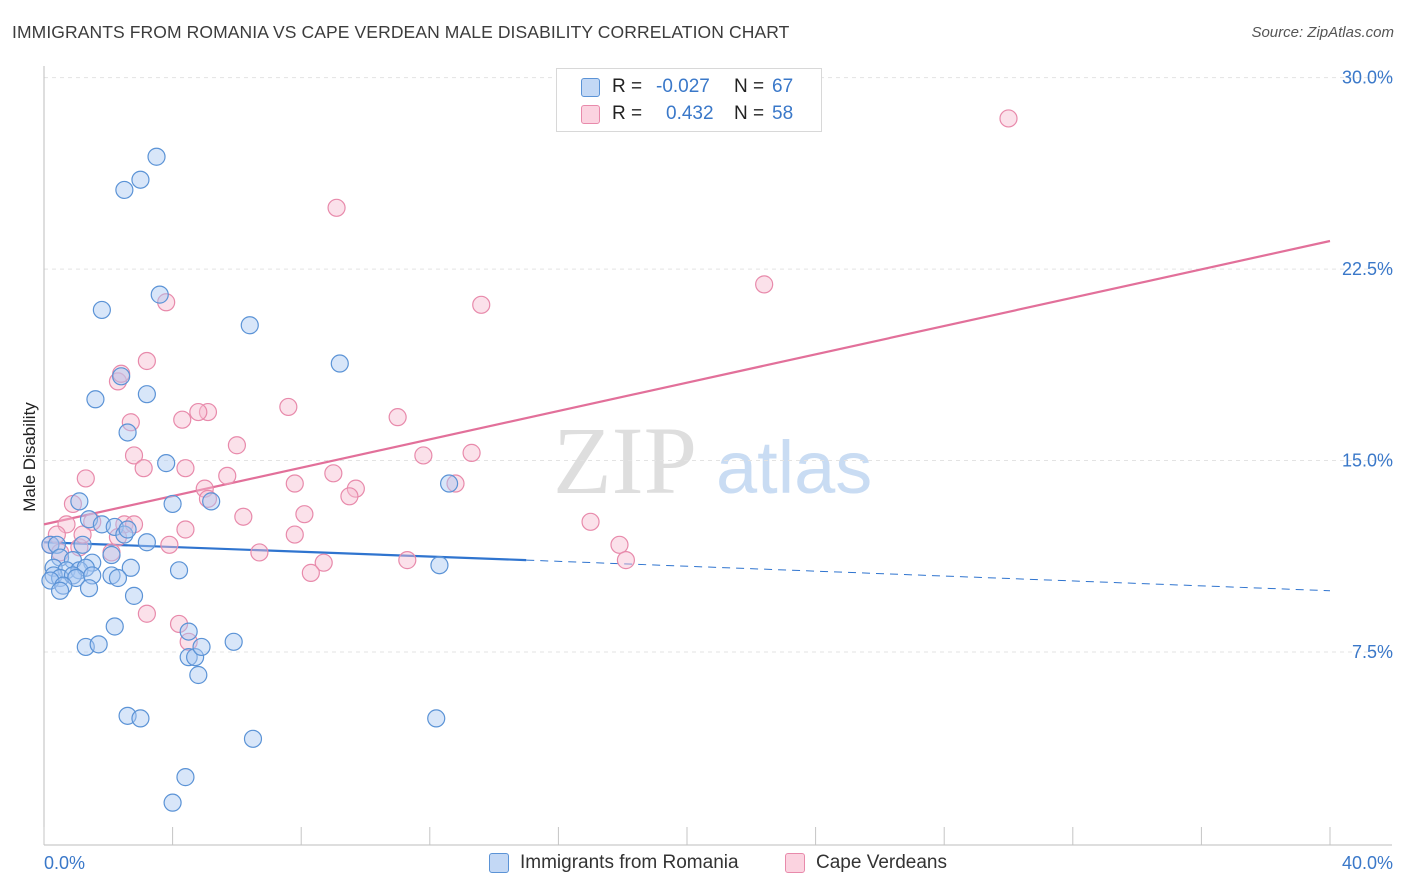  Describe the element at coordinates (625, 460) in the screenshot. I see `watermark-zip: ZIP` at that location.